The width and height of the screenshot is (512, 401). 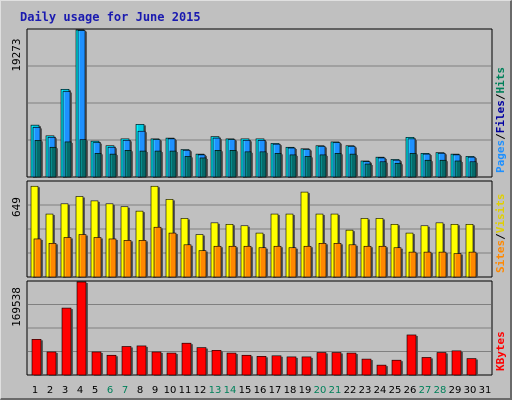 I want to click on day-label: 30, so click(x=470, y=390).